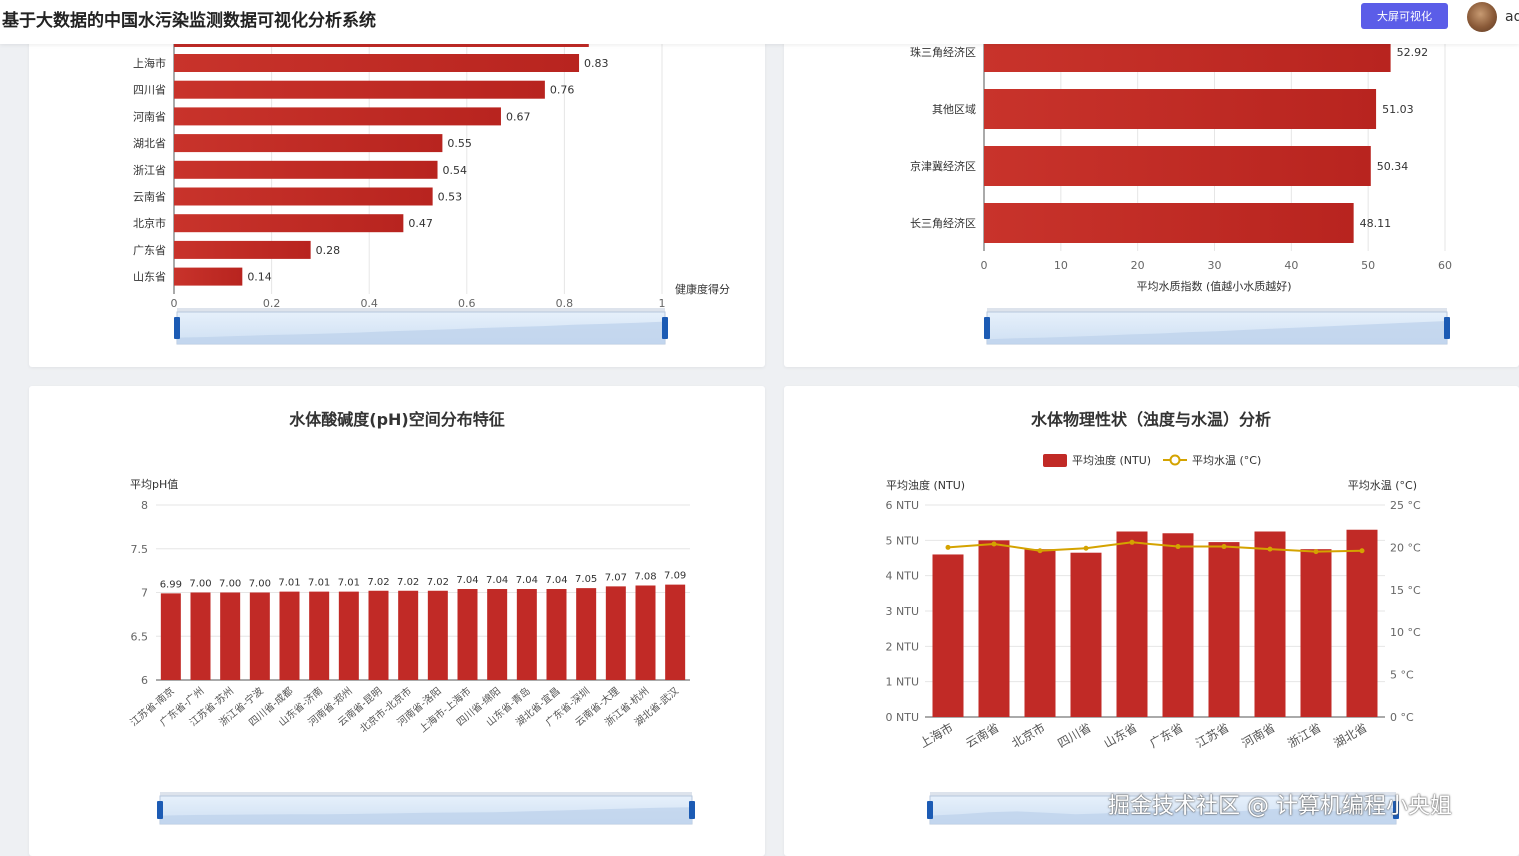 This screenshot has width=1519, height=856. What do you see at coordinates (369, 303) in the screenshot?
I see `health-x-tick: 0.4` at bounding box center [369, 303].